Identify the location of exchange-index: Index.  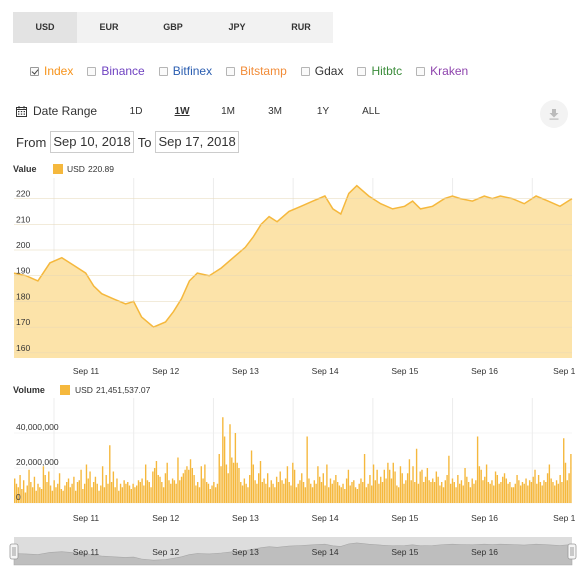
(51, 71).